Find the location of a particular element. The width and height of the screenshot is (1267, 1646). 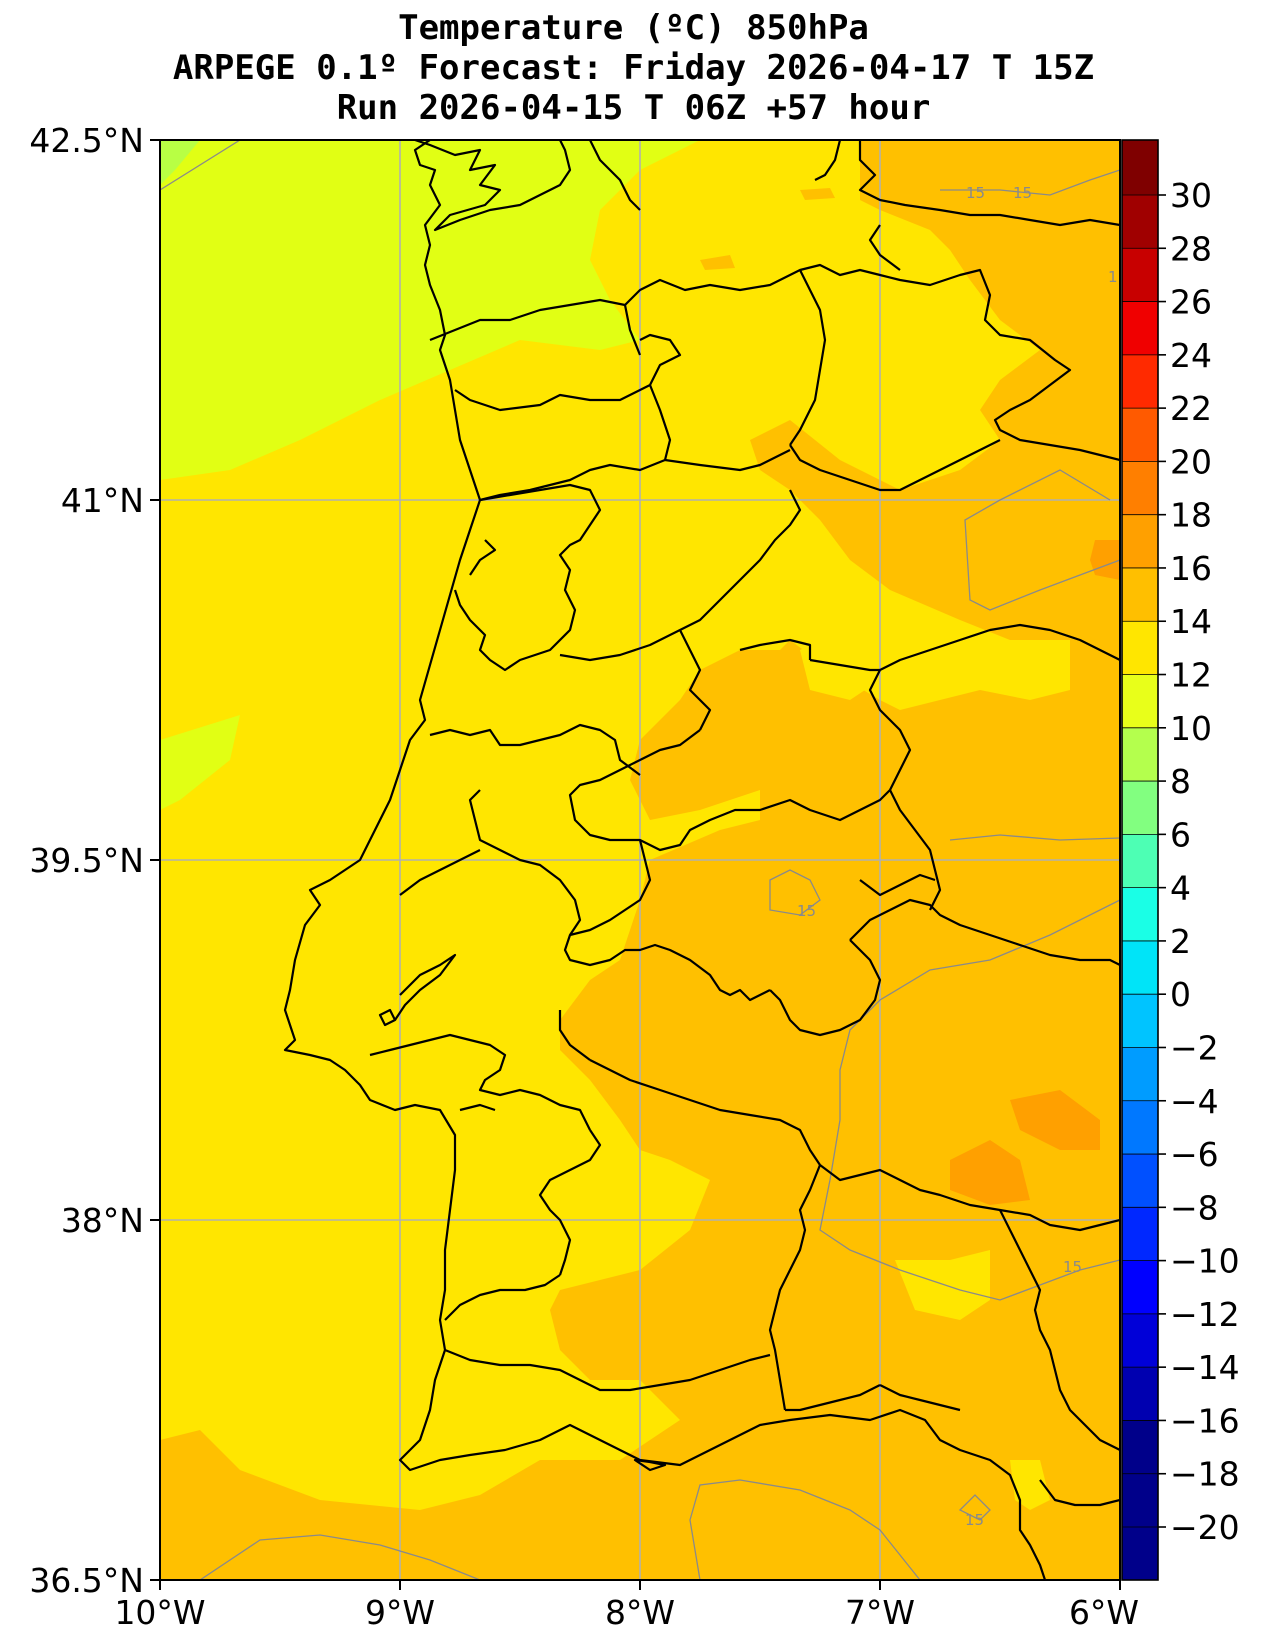

colorbar-label: −14 is located at coordinates (1205, 1367).